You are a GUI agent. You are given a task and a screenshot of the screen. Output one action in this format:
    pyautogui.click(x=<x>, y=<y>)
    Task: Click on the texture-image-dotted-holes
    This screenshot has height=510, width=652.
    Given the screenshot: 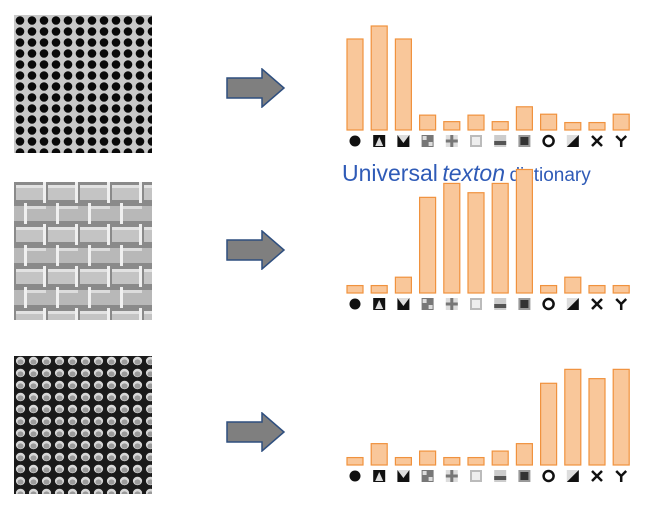 What is the action you would take?
    pyautogui.click(x=83, y=84)
    